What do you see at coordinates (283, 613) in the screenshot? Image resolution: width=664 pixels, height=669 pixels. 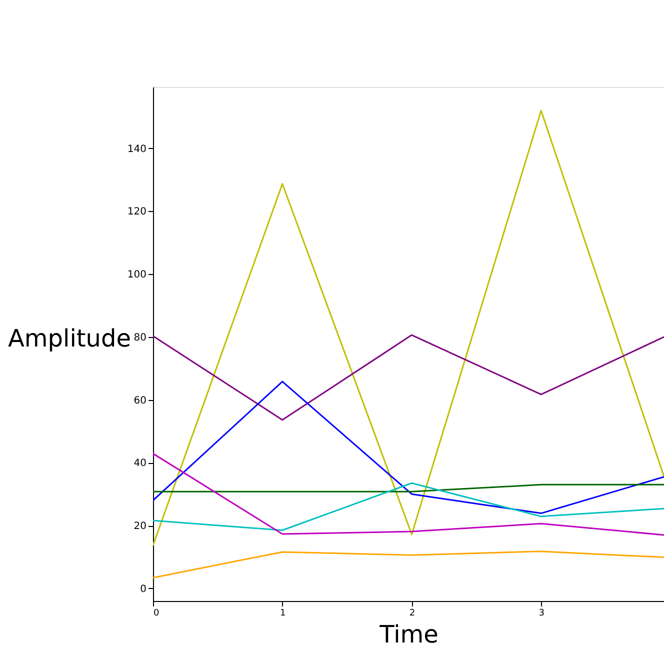 I see `x-tick-label: 1` at bounding box center [283, 613].